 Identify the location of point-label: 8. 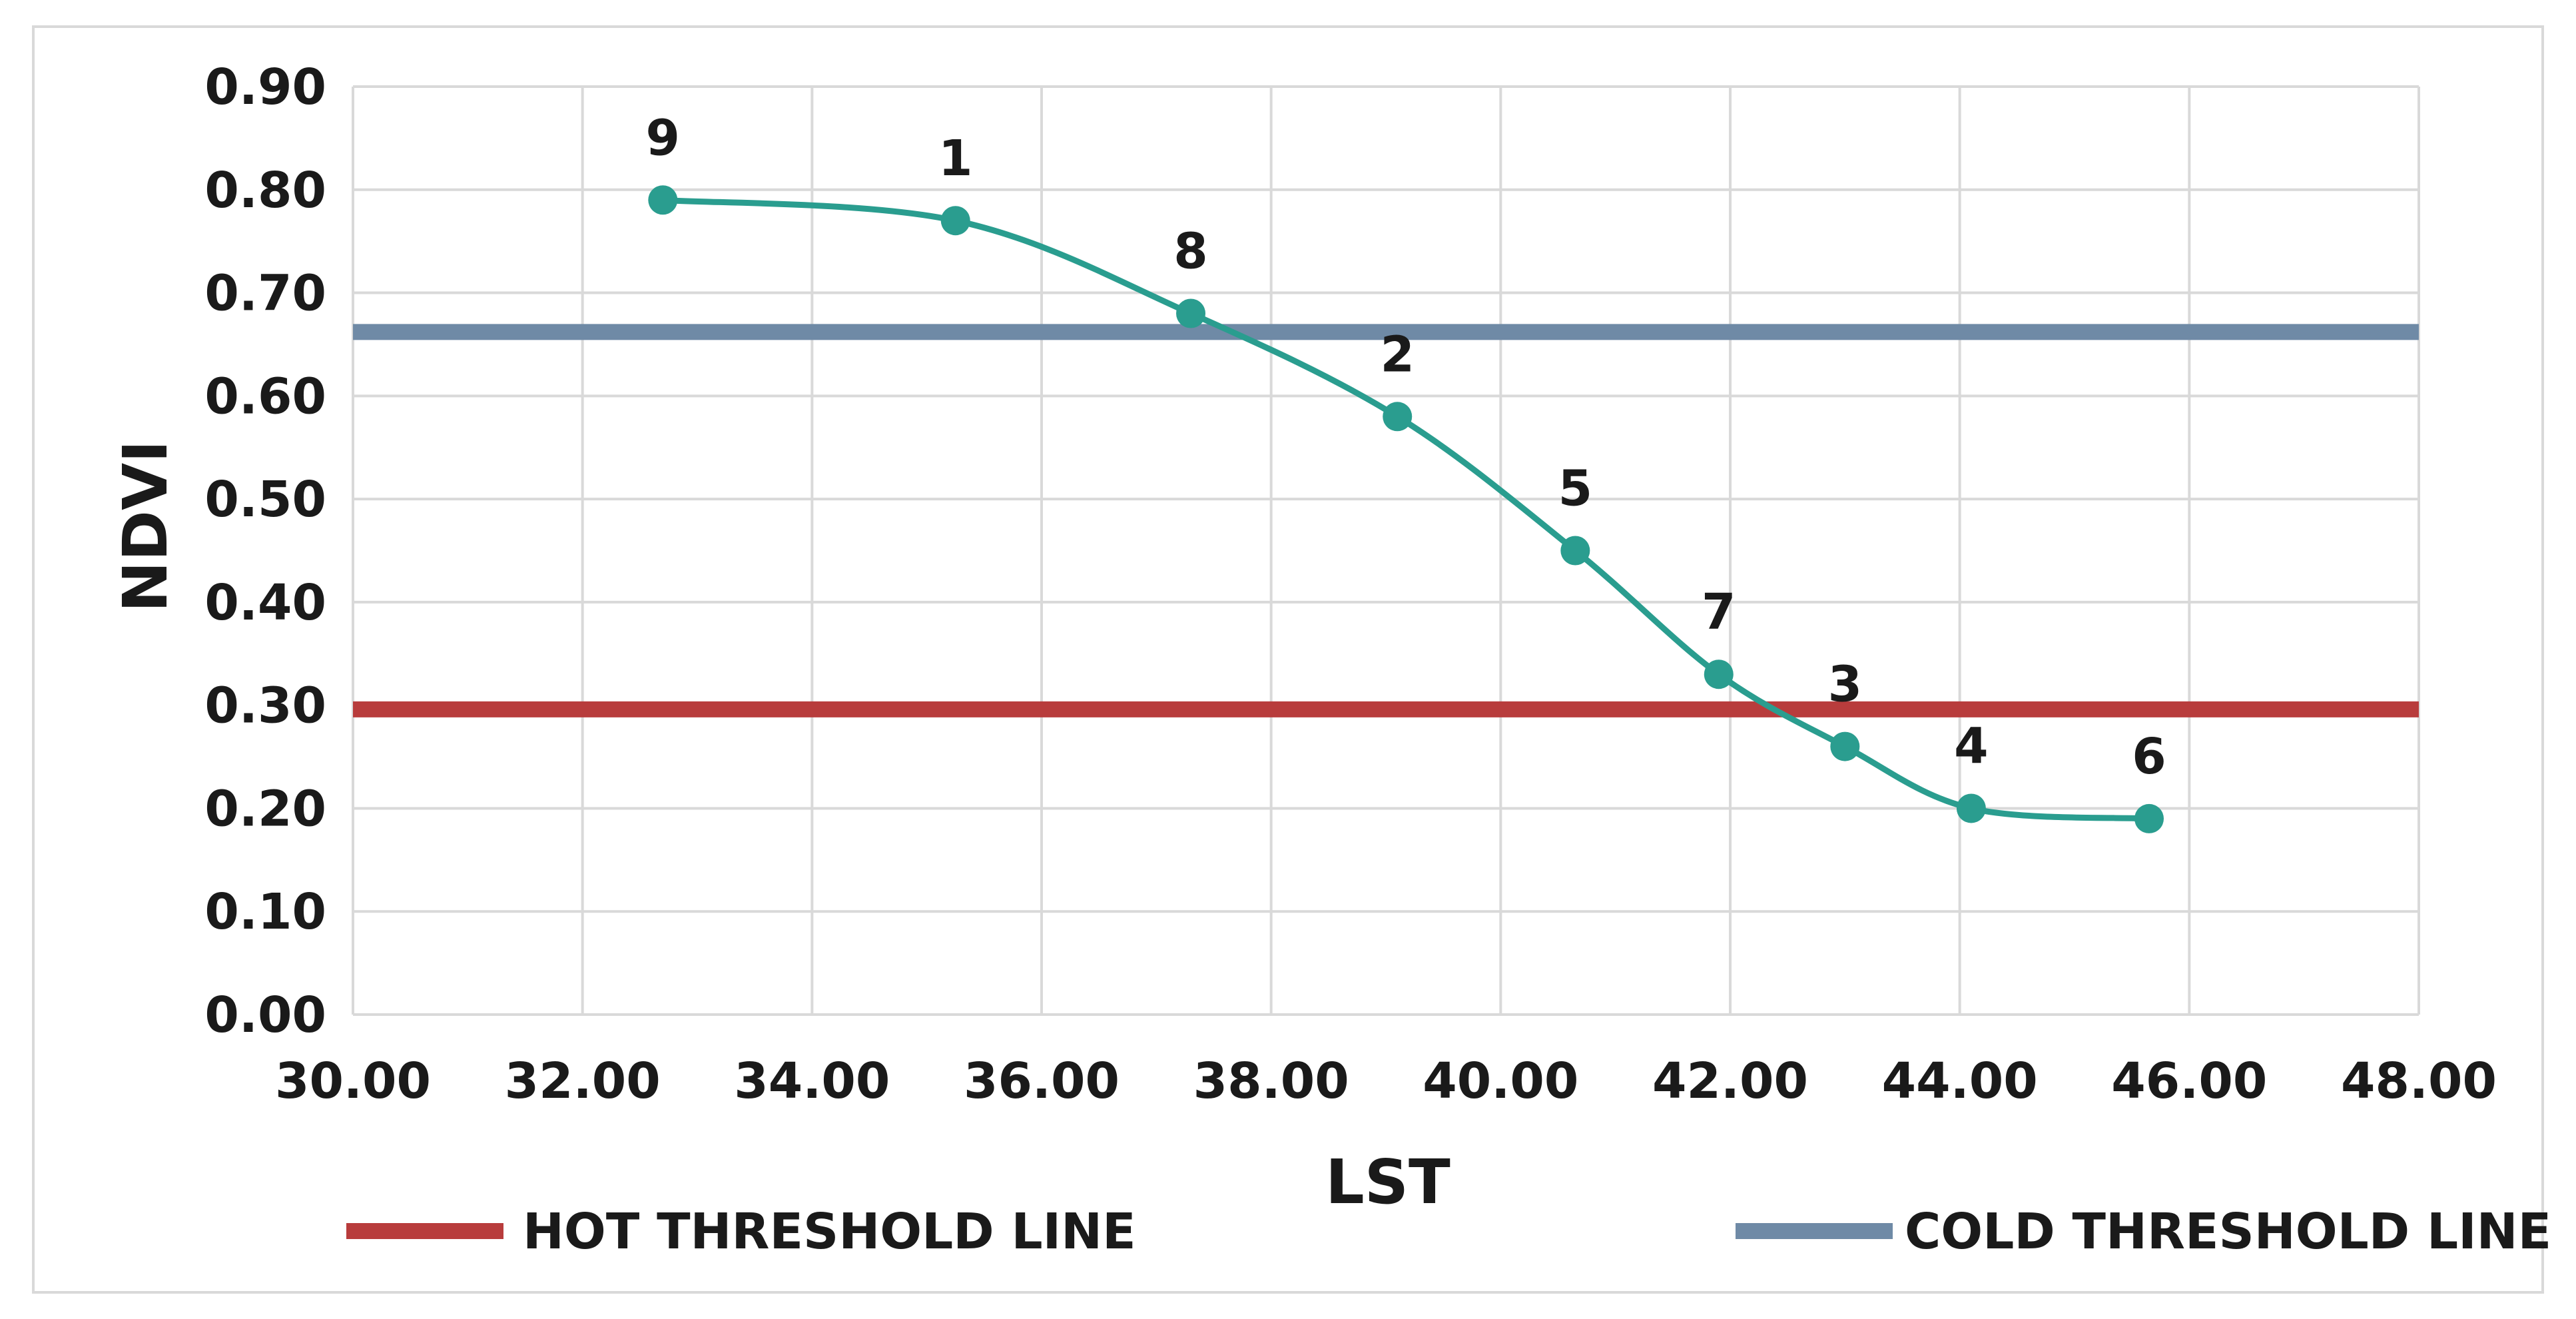
(1190, 251).